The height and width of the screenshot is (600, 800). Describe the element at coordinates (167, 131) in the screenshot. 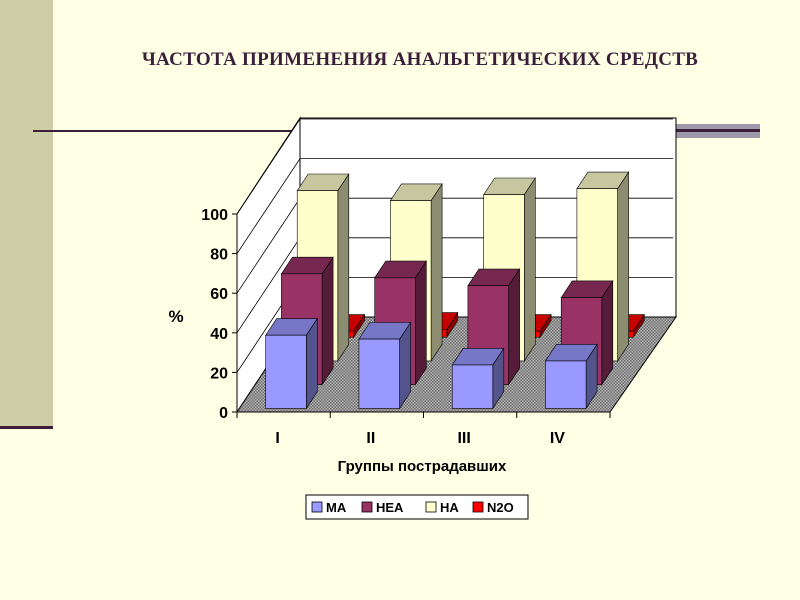

I see `decor-title-rule-left` at that location.